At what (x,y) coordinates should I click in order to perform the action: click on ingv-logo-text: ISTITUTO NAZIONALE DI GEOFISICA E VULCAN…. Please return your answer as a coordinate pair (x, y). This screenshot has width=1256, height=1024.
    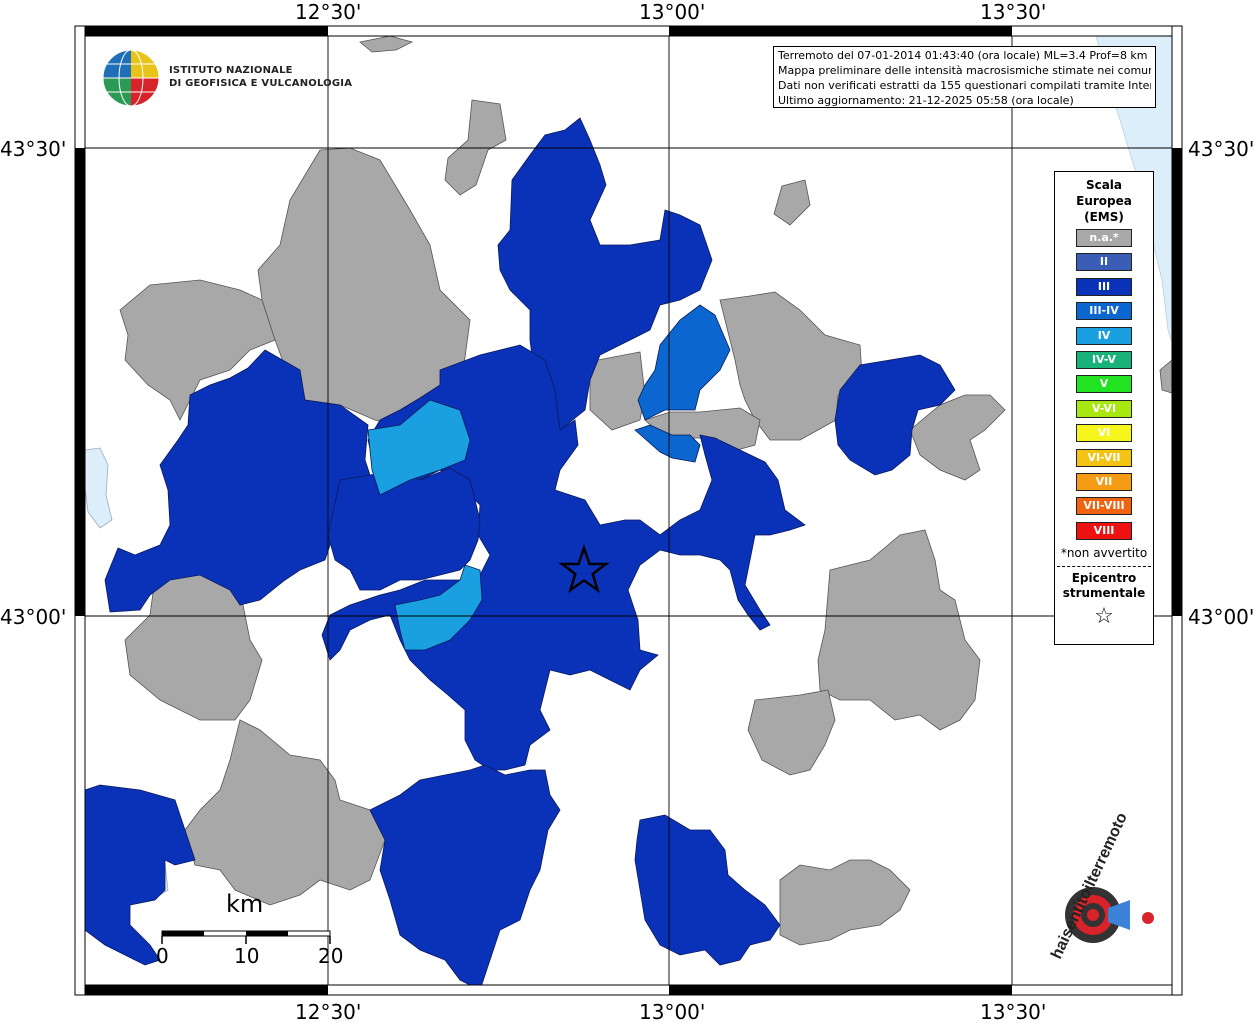
    Looking at the image, I should click on (260, 77).